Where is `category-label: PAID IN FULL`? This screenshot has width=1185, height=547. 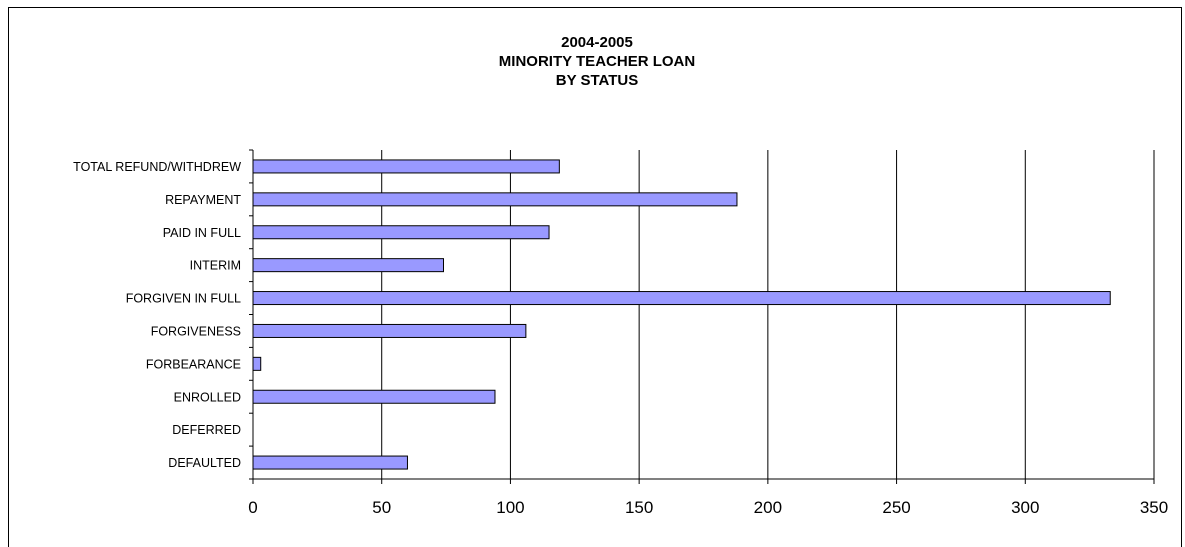
category-label: PAID IN FULL is located at coordinates (202, 233).